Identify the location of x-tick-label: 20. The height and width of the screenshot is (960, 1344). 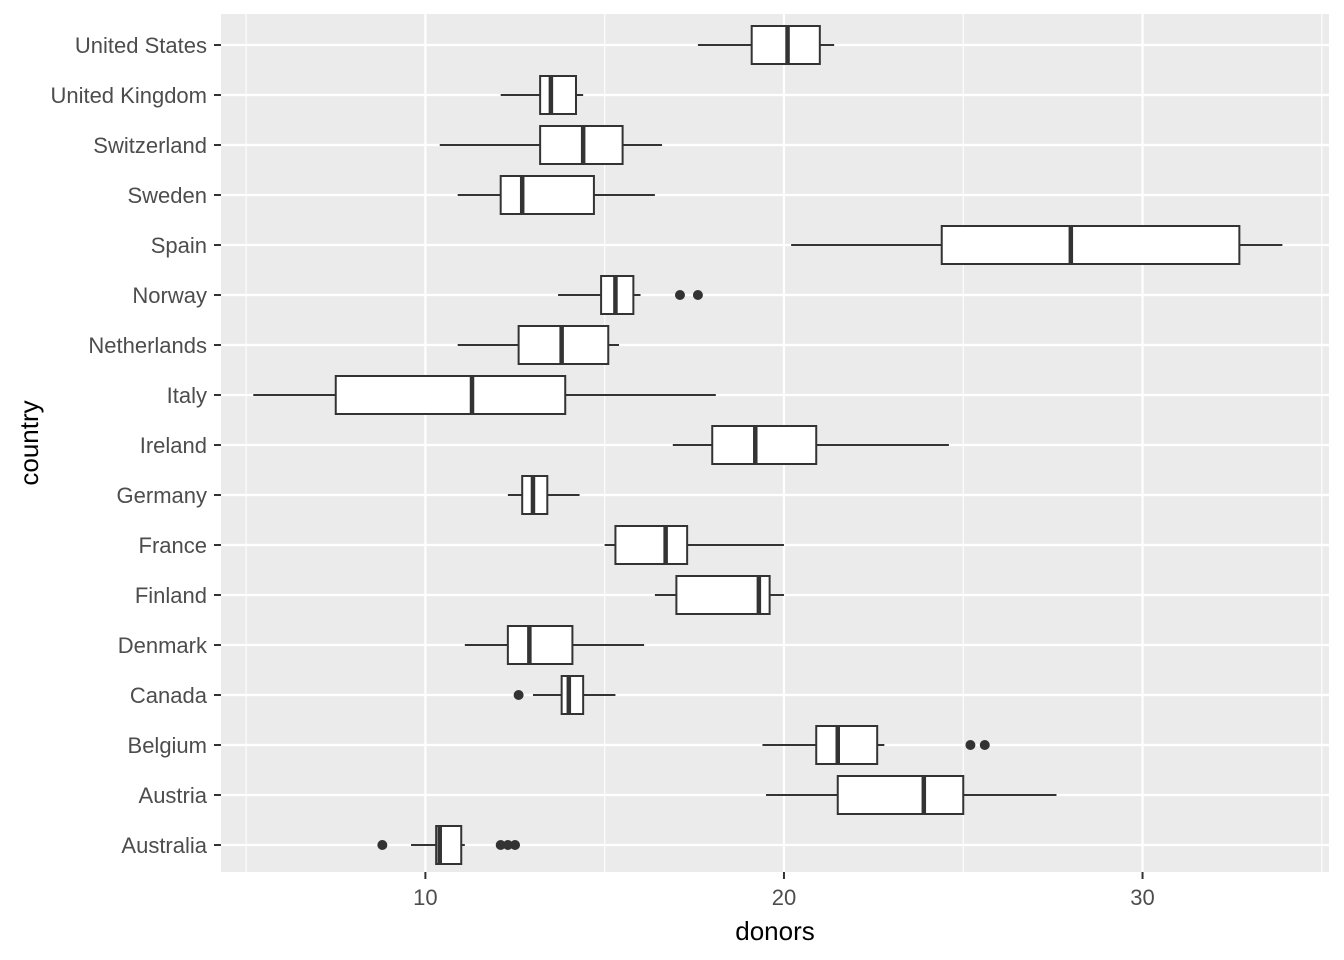
(784, 897).